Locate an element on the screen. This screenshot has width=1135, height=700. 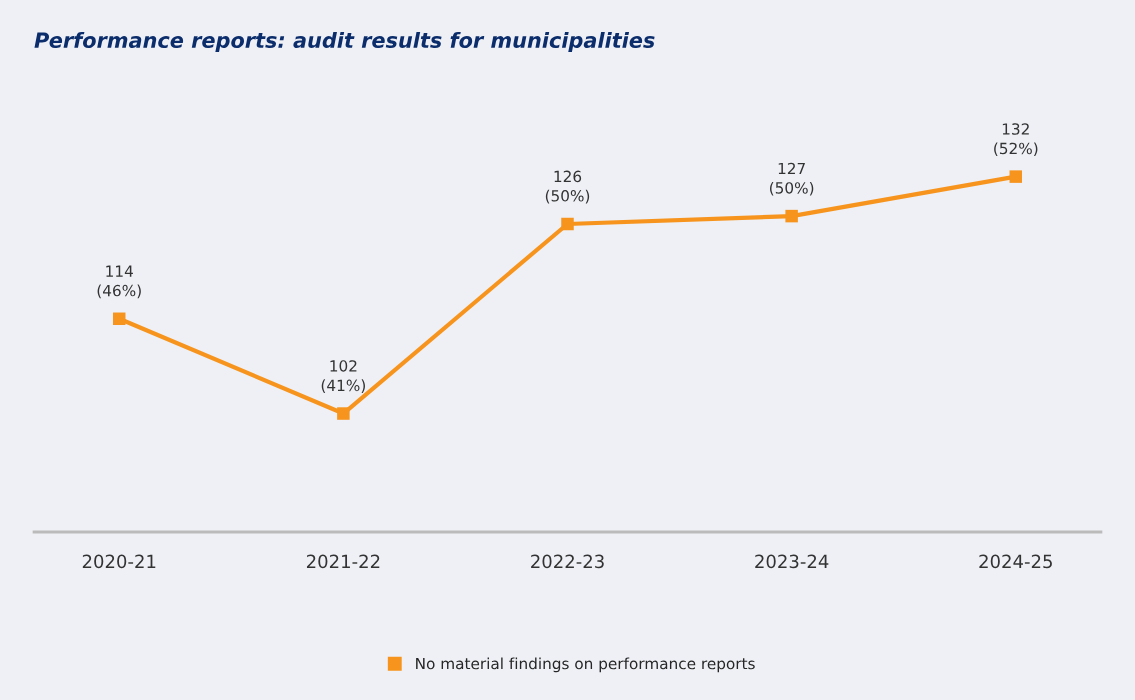
data-label: 127 (50%) is located at coordinates (792, 179).